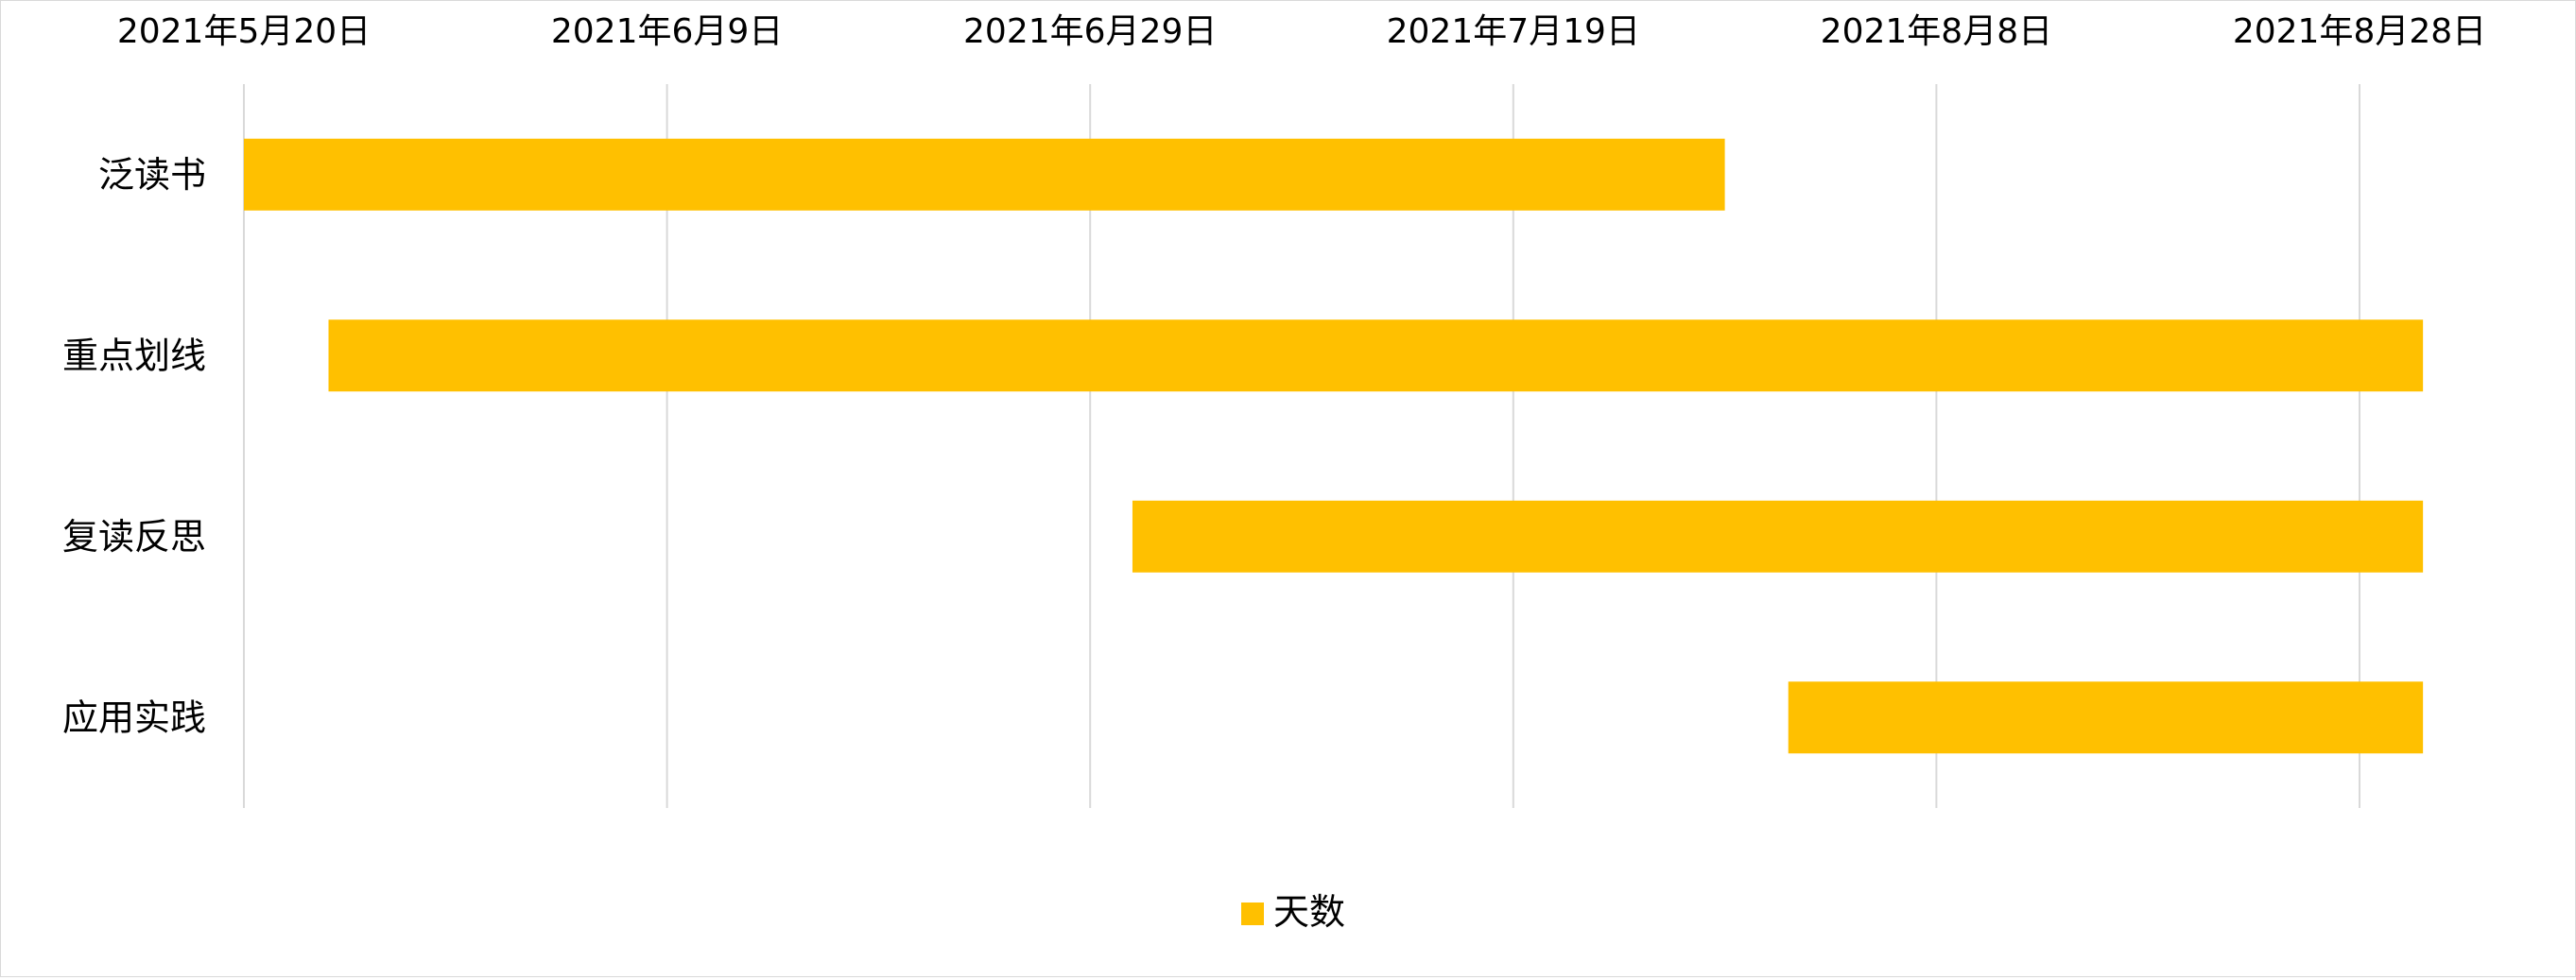 Image resolution: width=2576 pixels, height=980 pixels. What do you see at coordinates (1936, 31) in the screenshot?
I see `x-tick-label: 2021年8月8日` at bounding box center [1936, 31].